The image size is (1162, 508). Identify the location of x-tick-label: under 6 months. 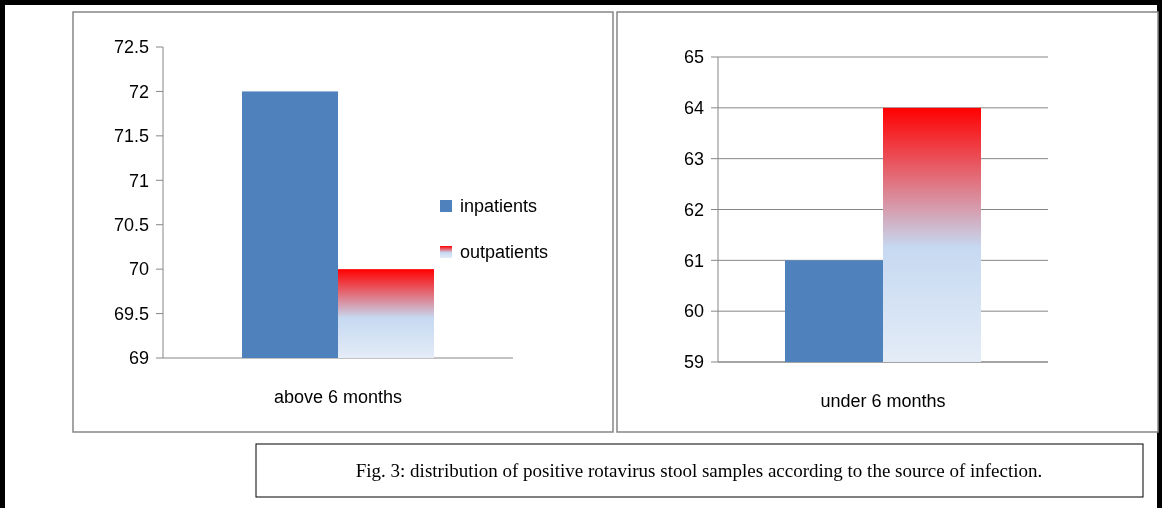
(883, 401).